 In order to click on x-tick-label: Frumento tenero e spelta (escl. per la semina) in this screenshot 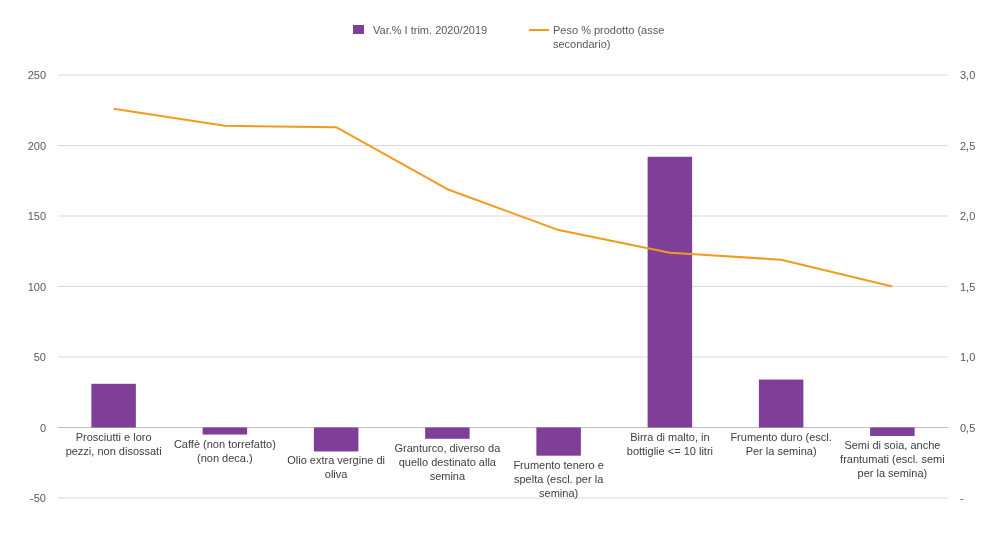, I will do `click(559, 478)`.